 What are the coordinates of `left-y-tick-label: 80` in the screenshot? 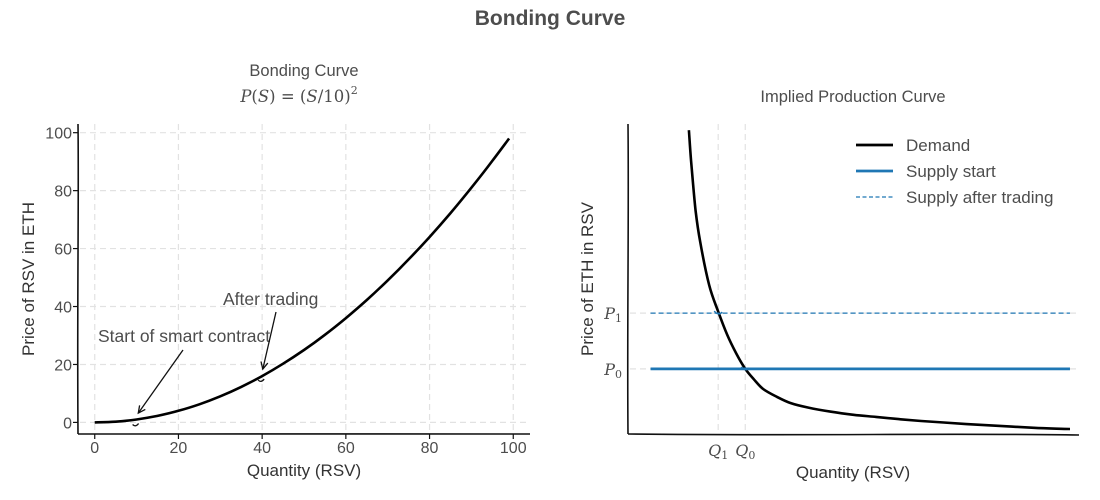 It's located at (63, 192).